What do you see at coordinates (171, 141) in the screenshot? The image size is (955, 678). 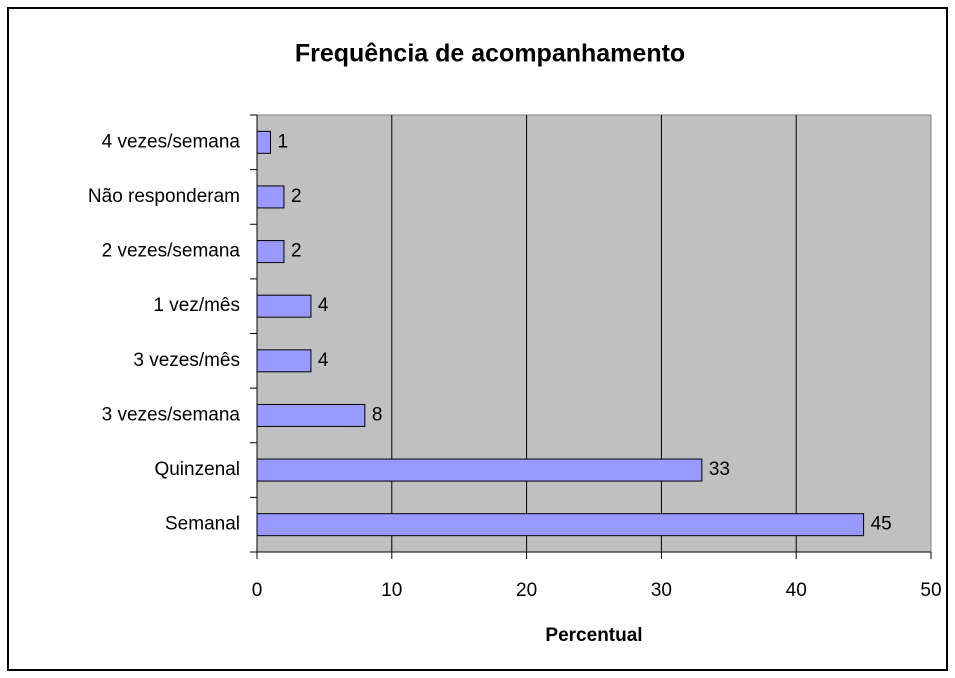 I see `y-tick-label: 4 vezes/semana` at bounding box center [171, 141].